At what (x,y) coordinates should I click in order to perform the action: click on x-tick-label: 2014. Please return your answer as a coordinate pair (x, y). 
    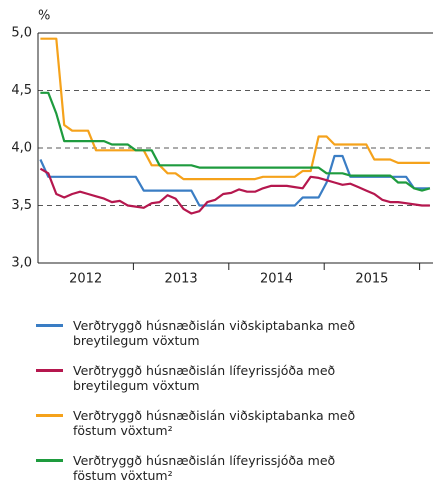
    Looking at the image, I should click on (276, 279).